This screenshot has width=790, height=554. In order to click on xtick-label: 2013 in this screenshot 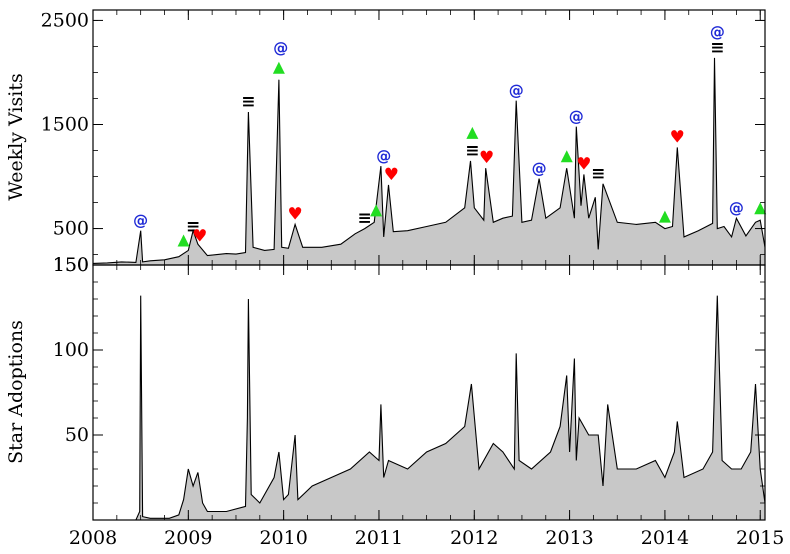, I will do `click(569, 538)`.